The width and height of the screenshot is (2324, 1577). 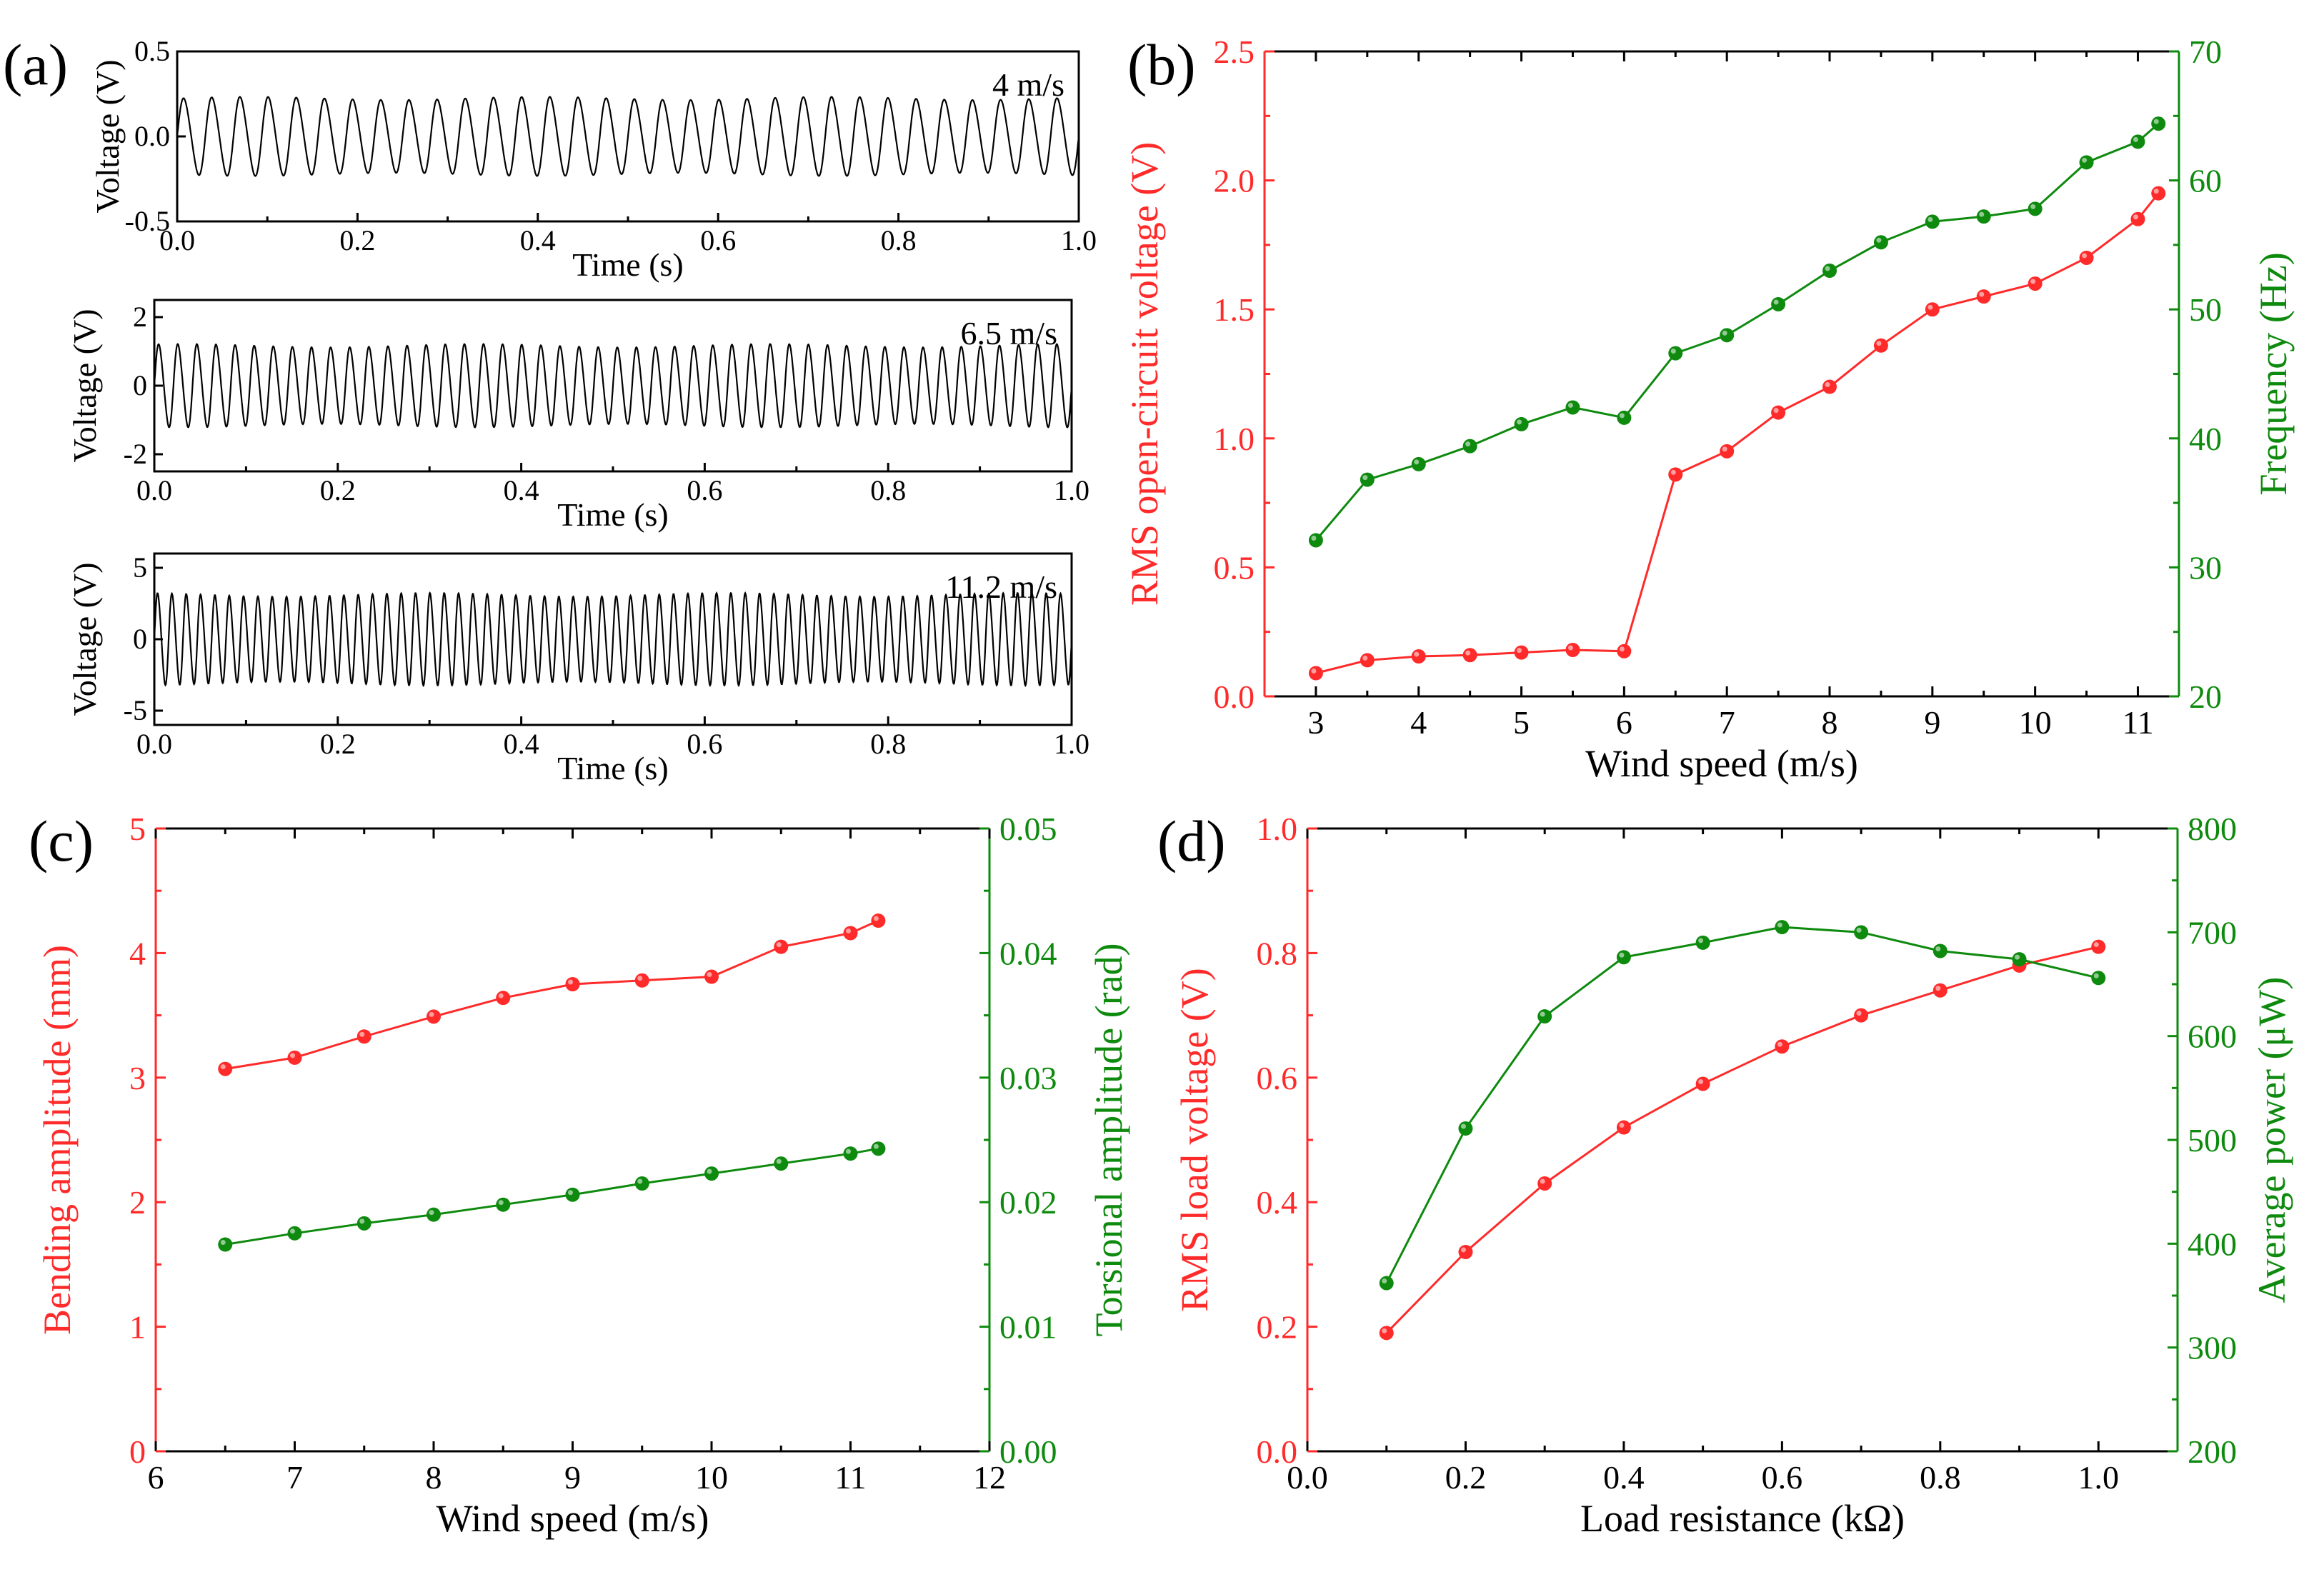 I want to click on x-tick-label: 12, so click(x=989, y=1478).